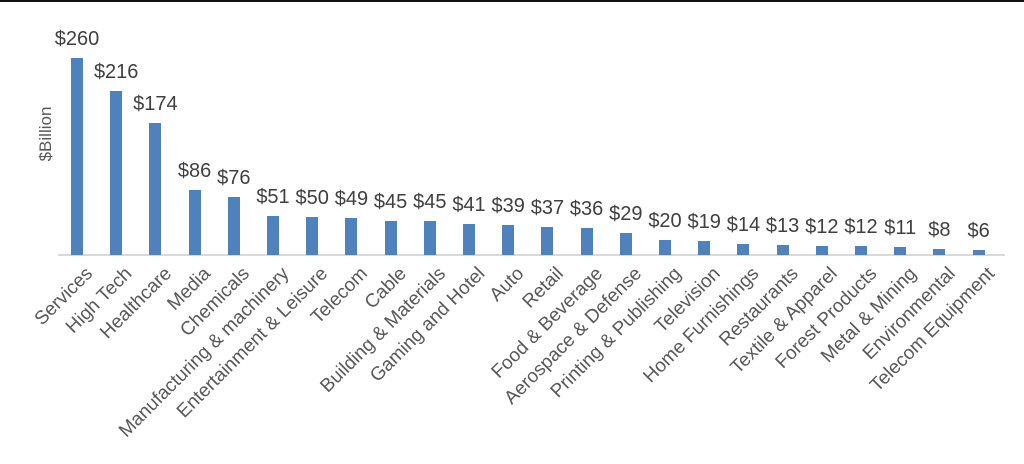  Describe the element at coordinates (155, 104) in the screenshot. I see `bar-value-label: $174` at that location.